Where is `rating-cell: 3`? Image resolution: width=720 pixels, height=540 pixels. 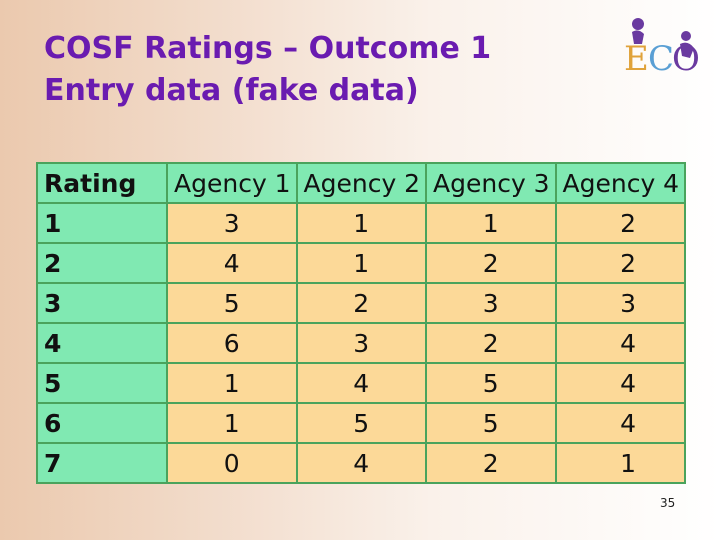
rating-cell: 3 is located at coordinates (102, 303).